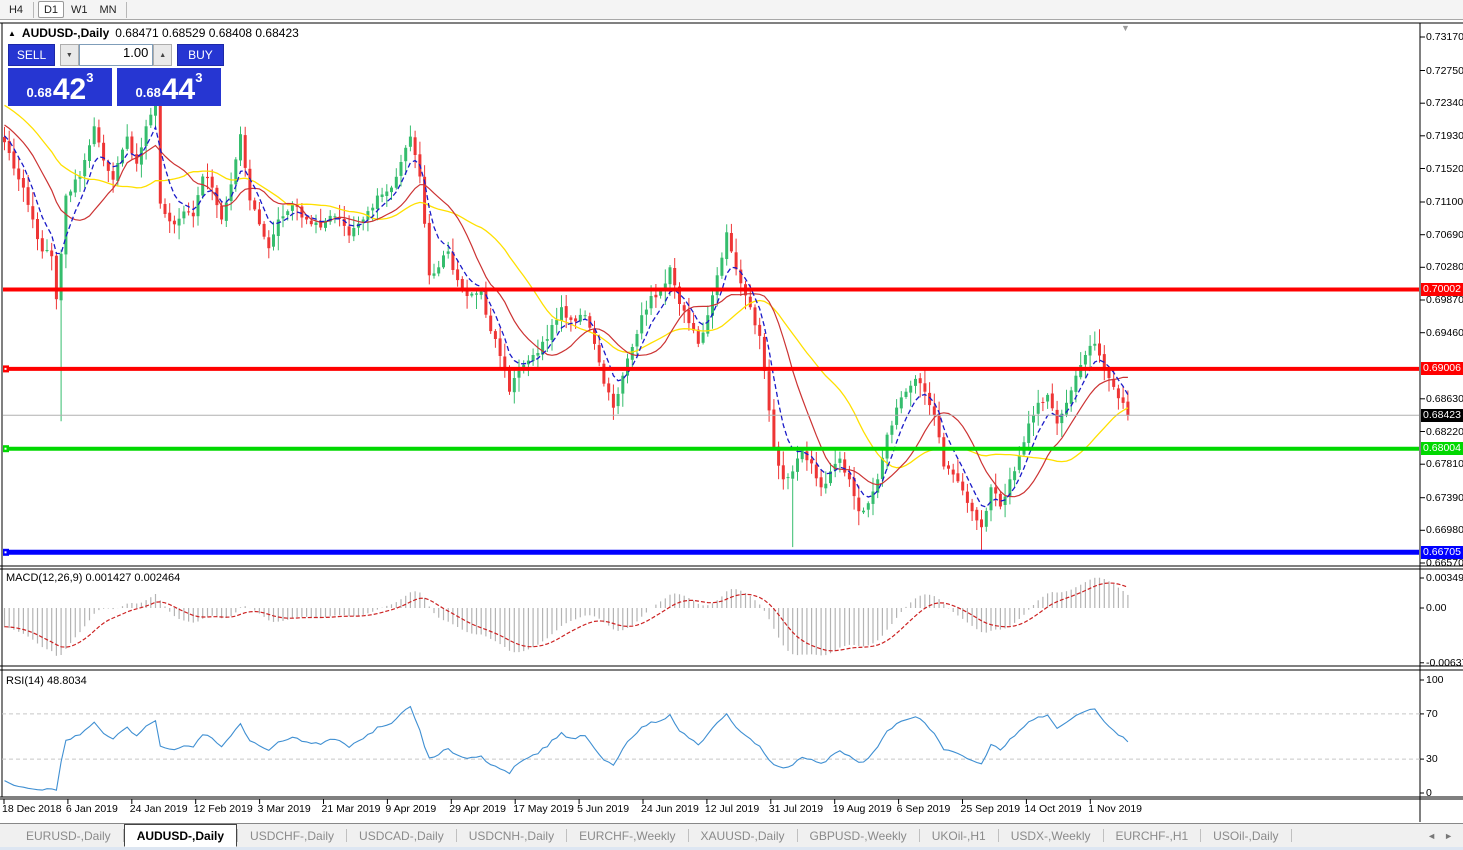 The height and width of the screenshot is (850, 1463). I want to click on time-axis-label: 3 Mar 2019, so click(284, 809).